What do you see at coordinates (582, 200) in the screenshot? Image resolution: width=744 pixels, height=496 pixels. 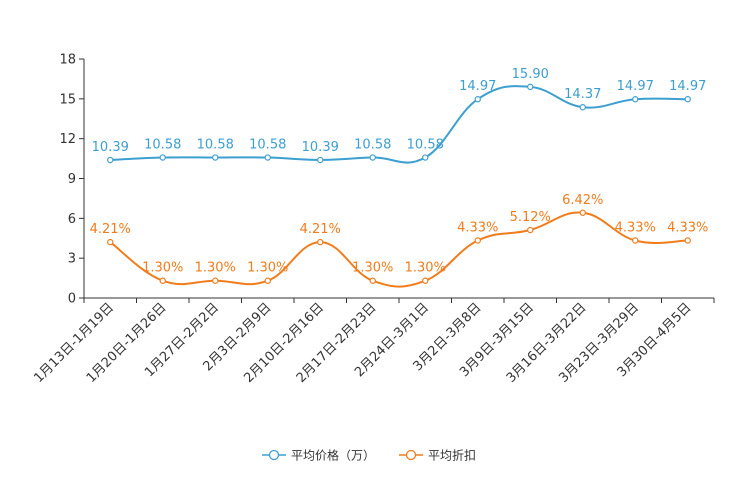 I see `data-label: 6.42%` at bounding box center [582, 200].